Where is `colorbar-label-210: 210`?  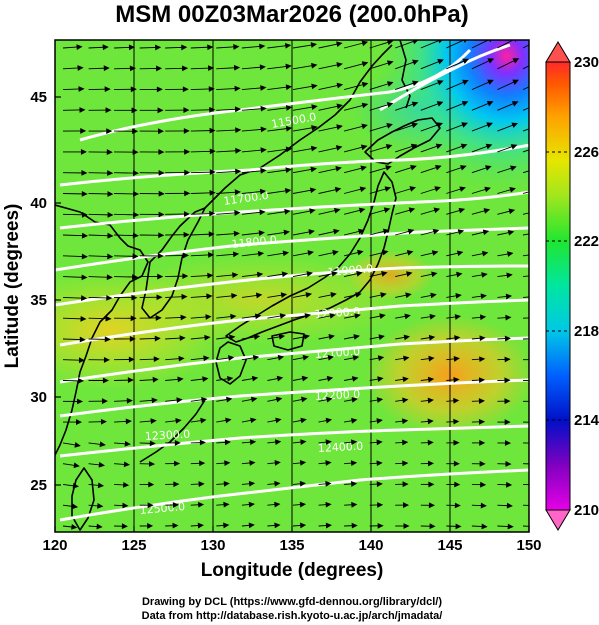
colorbar-label-210: 210 is located at coordinates (586, 510).